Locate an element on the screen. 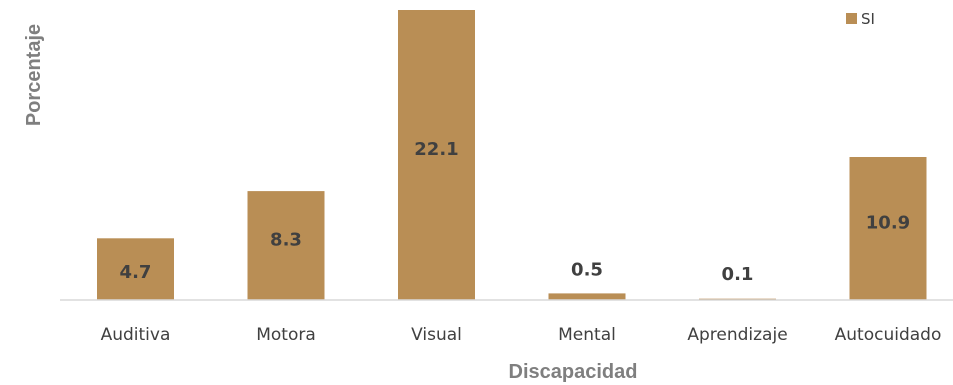  bar-visual is located at coordinates (436, 155).